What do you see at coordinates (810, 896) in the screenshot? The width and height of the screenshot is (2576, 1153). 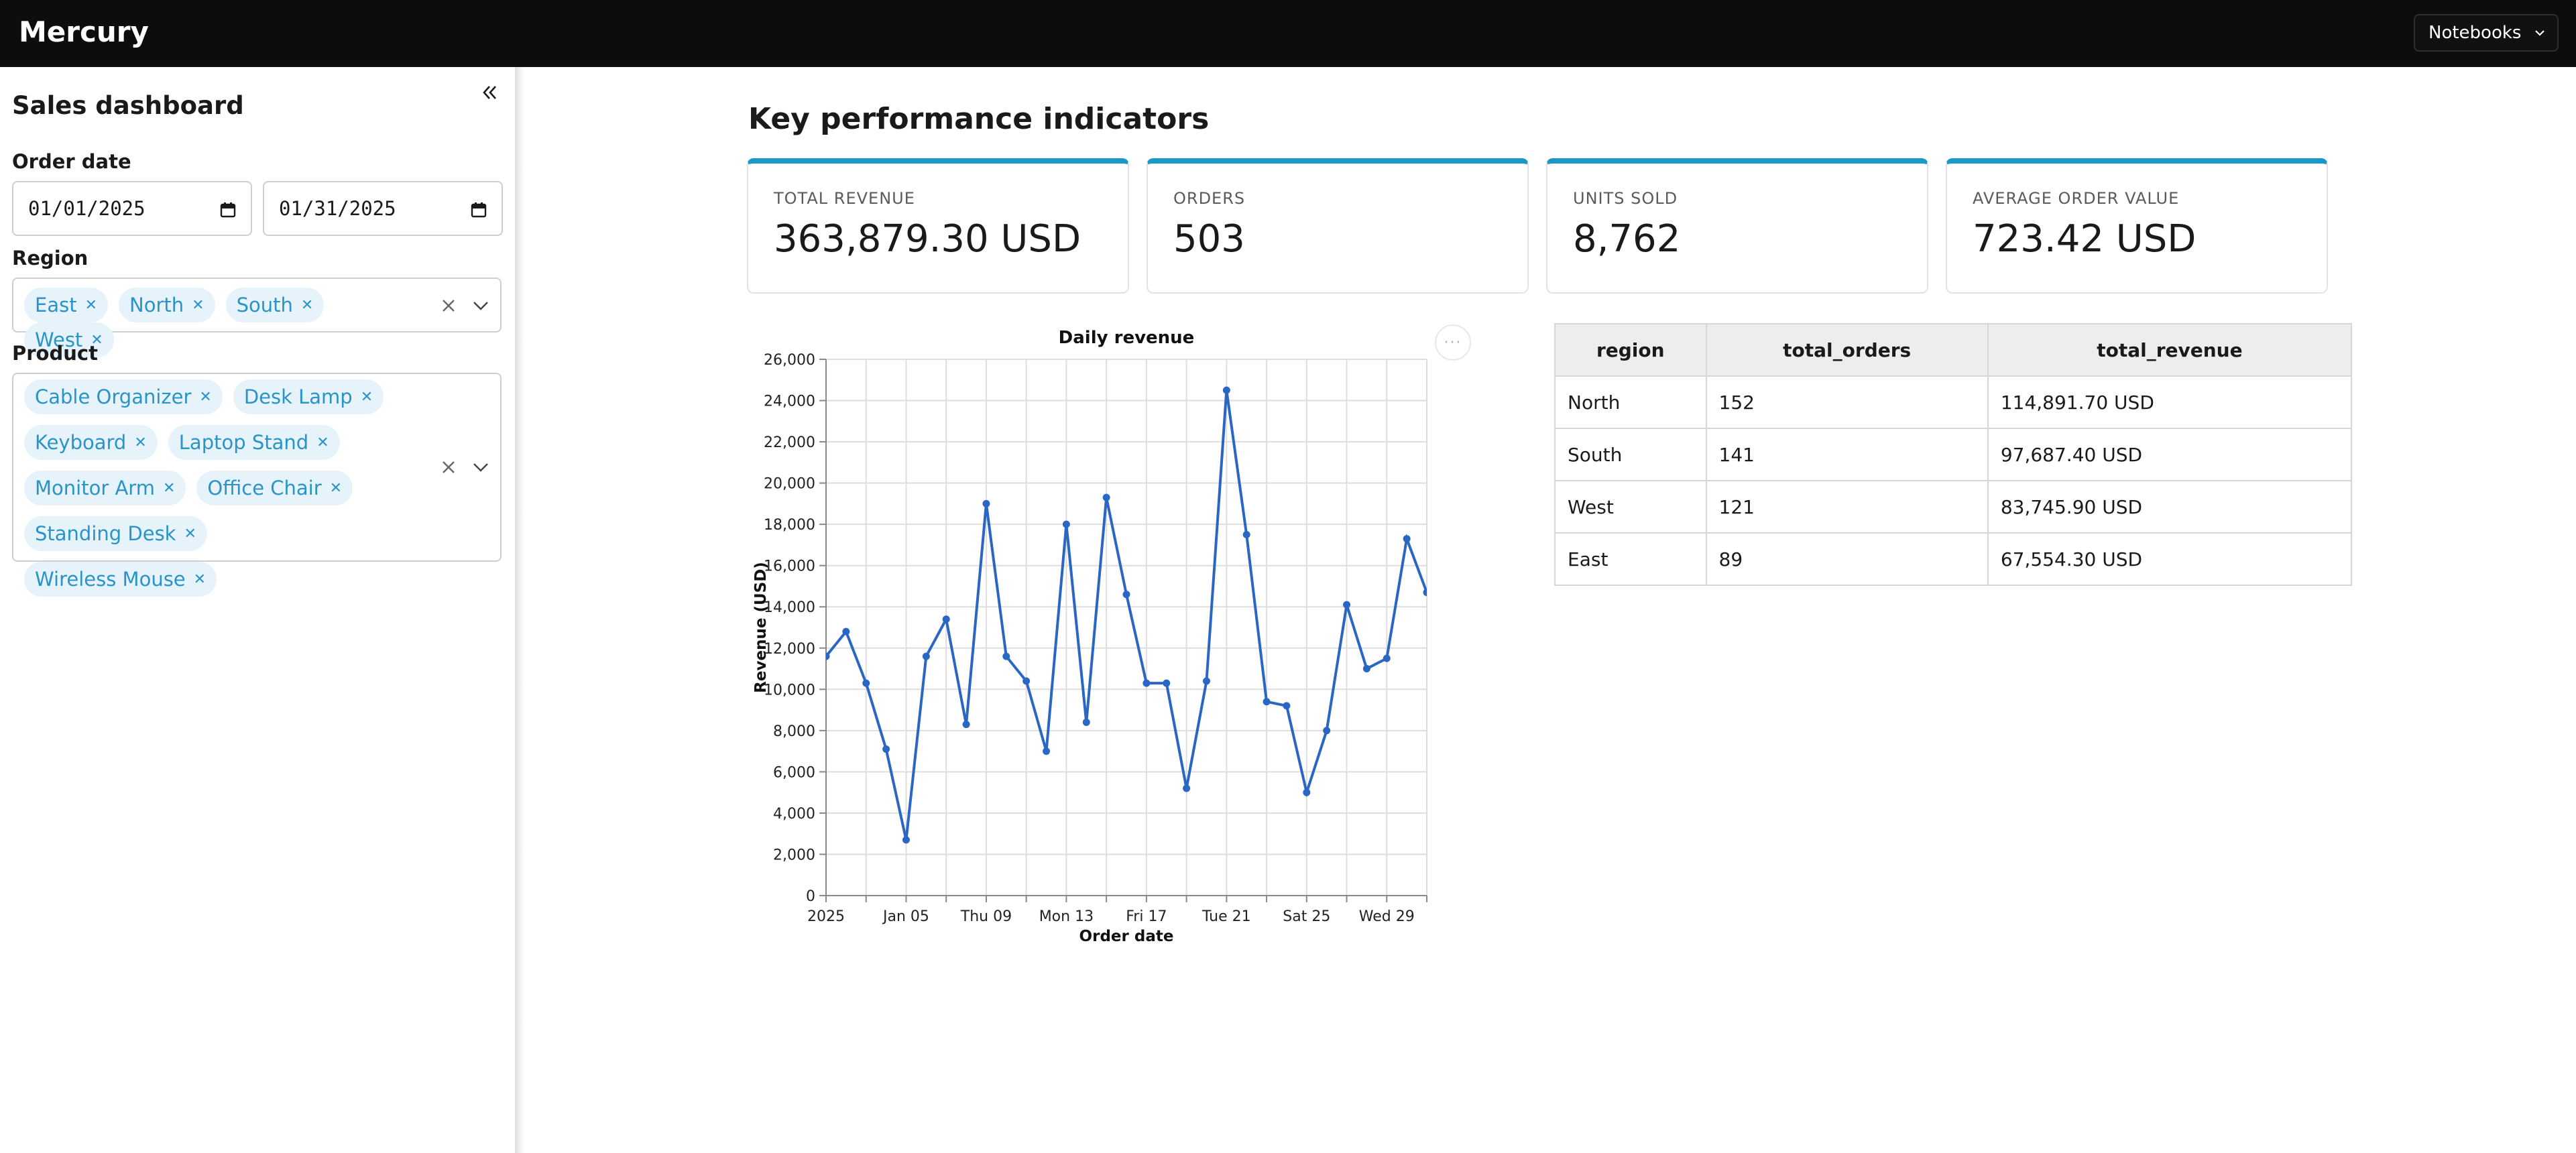 I see `y-tick-label: 0` at bounding box center [810, 896].